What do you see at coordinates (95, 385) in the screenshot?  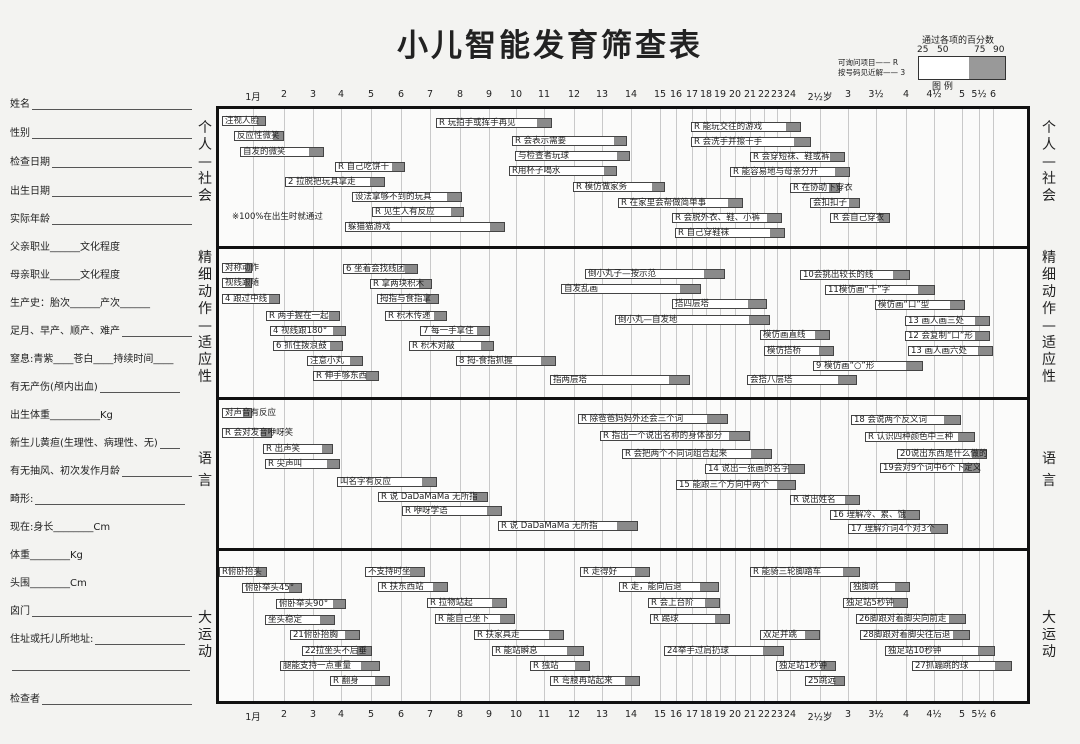 I see `form-field: 有无产伤(颅内出血)` at bounding box center [95, 385].